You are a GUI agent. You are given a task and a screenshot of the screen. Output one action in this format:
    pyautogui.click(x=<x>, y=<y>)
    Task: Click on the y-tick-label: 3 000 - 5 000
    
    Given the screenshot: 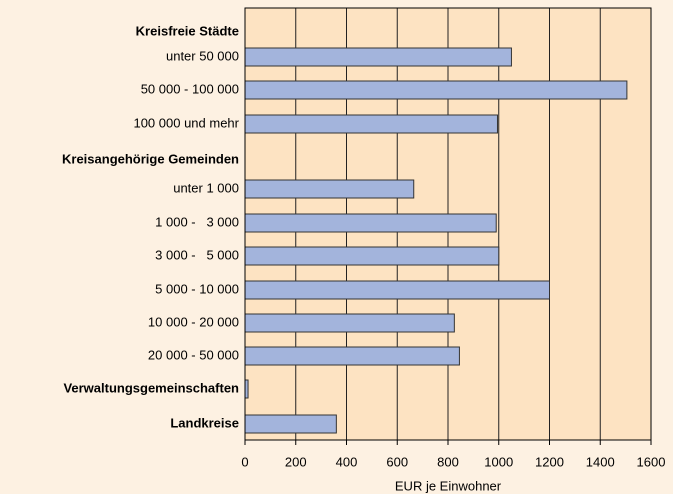 What is the action you would take?
    pyautogui.click(x=197, y=254)
    